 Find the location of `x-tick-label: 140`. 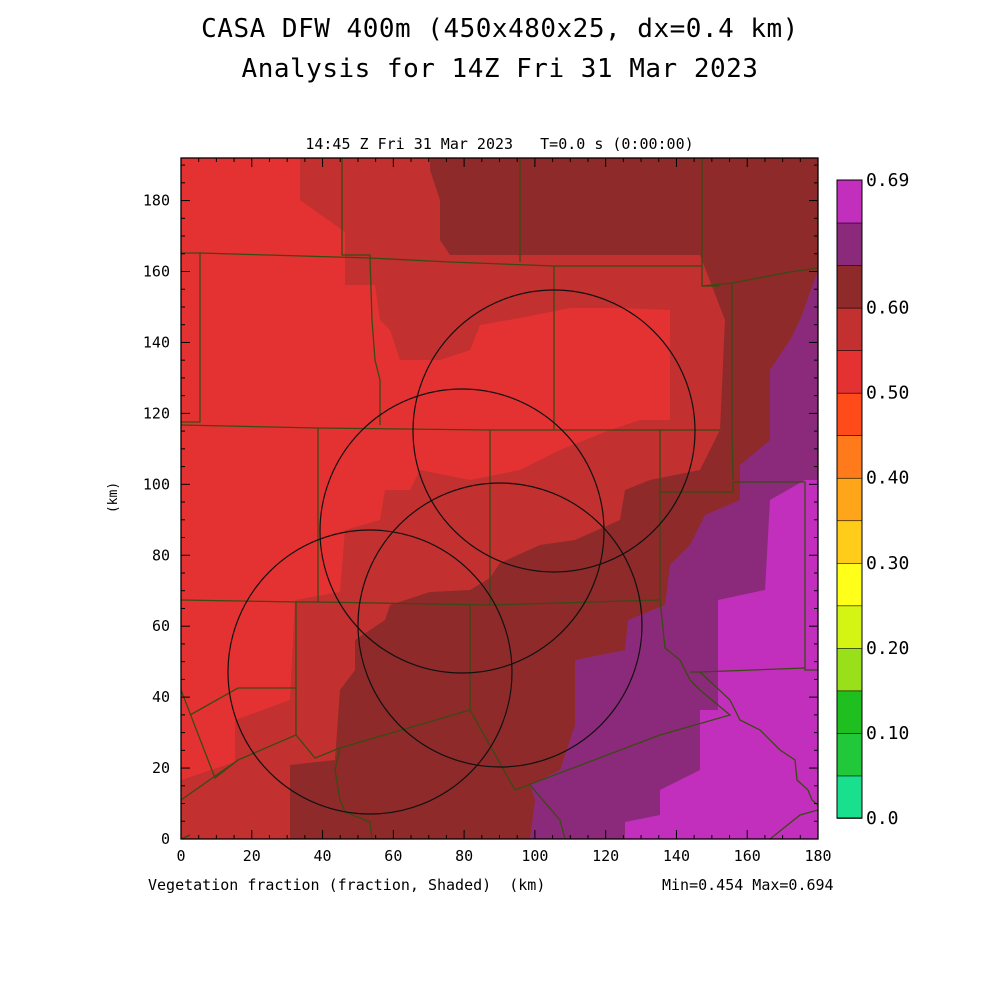

x-tick-label: 140 is located at coordinates (676, 856).